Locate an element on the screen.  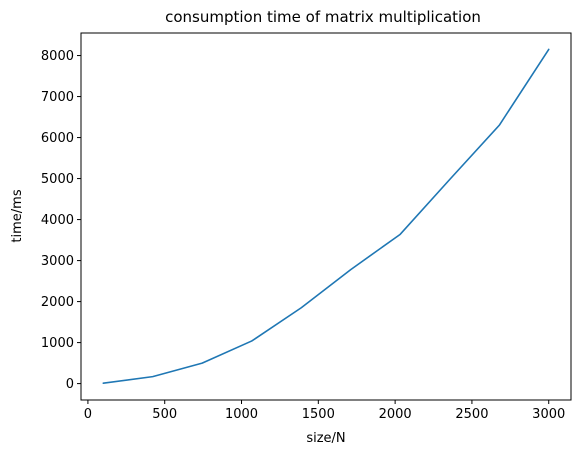
x-tick-label: 2500 is located at coordinates (471, 414).